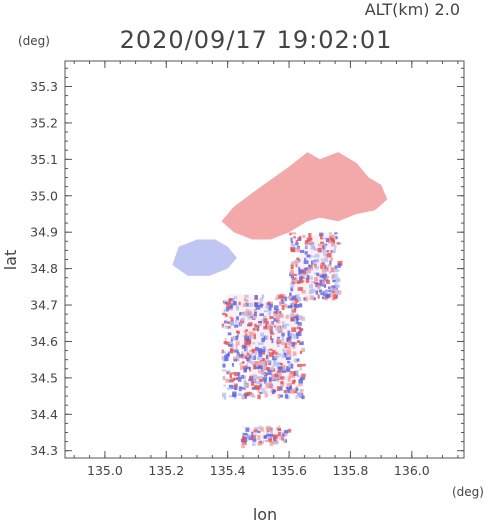  Describe the element at coordinates (44, 159) in the screenshot. I see `y-tick-label: 35.1` at that location.